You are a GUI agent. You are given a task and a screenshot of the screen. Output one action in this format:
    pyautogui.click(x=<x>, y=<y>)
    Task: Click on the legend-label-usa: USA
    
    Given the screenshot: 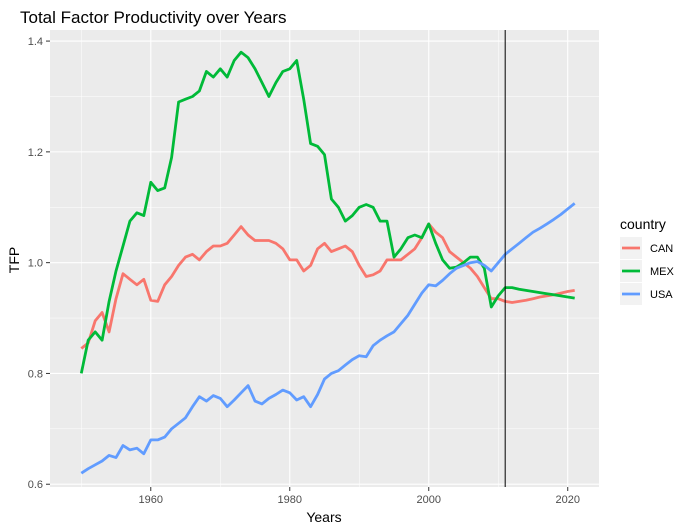 What is the action you would take?
    pyautogui.click(x=661, y=295)
    